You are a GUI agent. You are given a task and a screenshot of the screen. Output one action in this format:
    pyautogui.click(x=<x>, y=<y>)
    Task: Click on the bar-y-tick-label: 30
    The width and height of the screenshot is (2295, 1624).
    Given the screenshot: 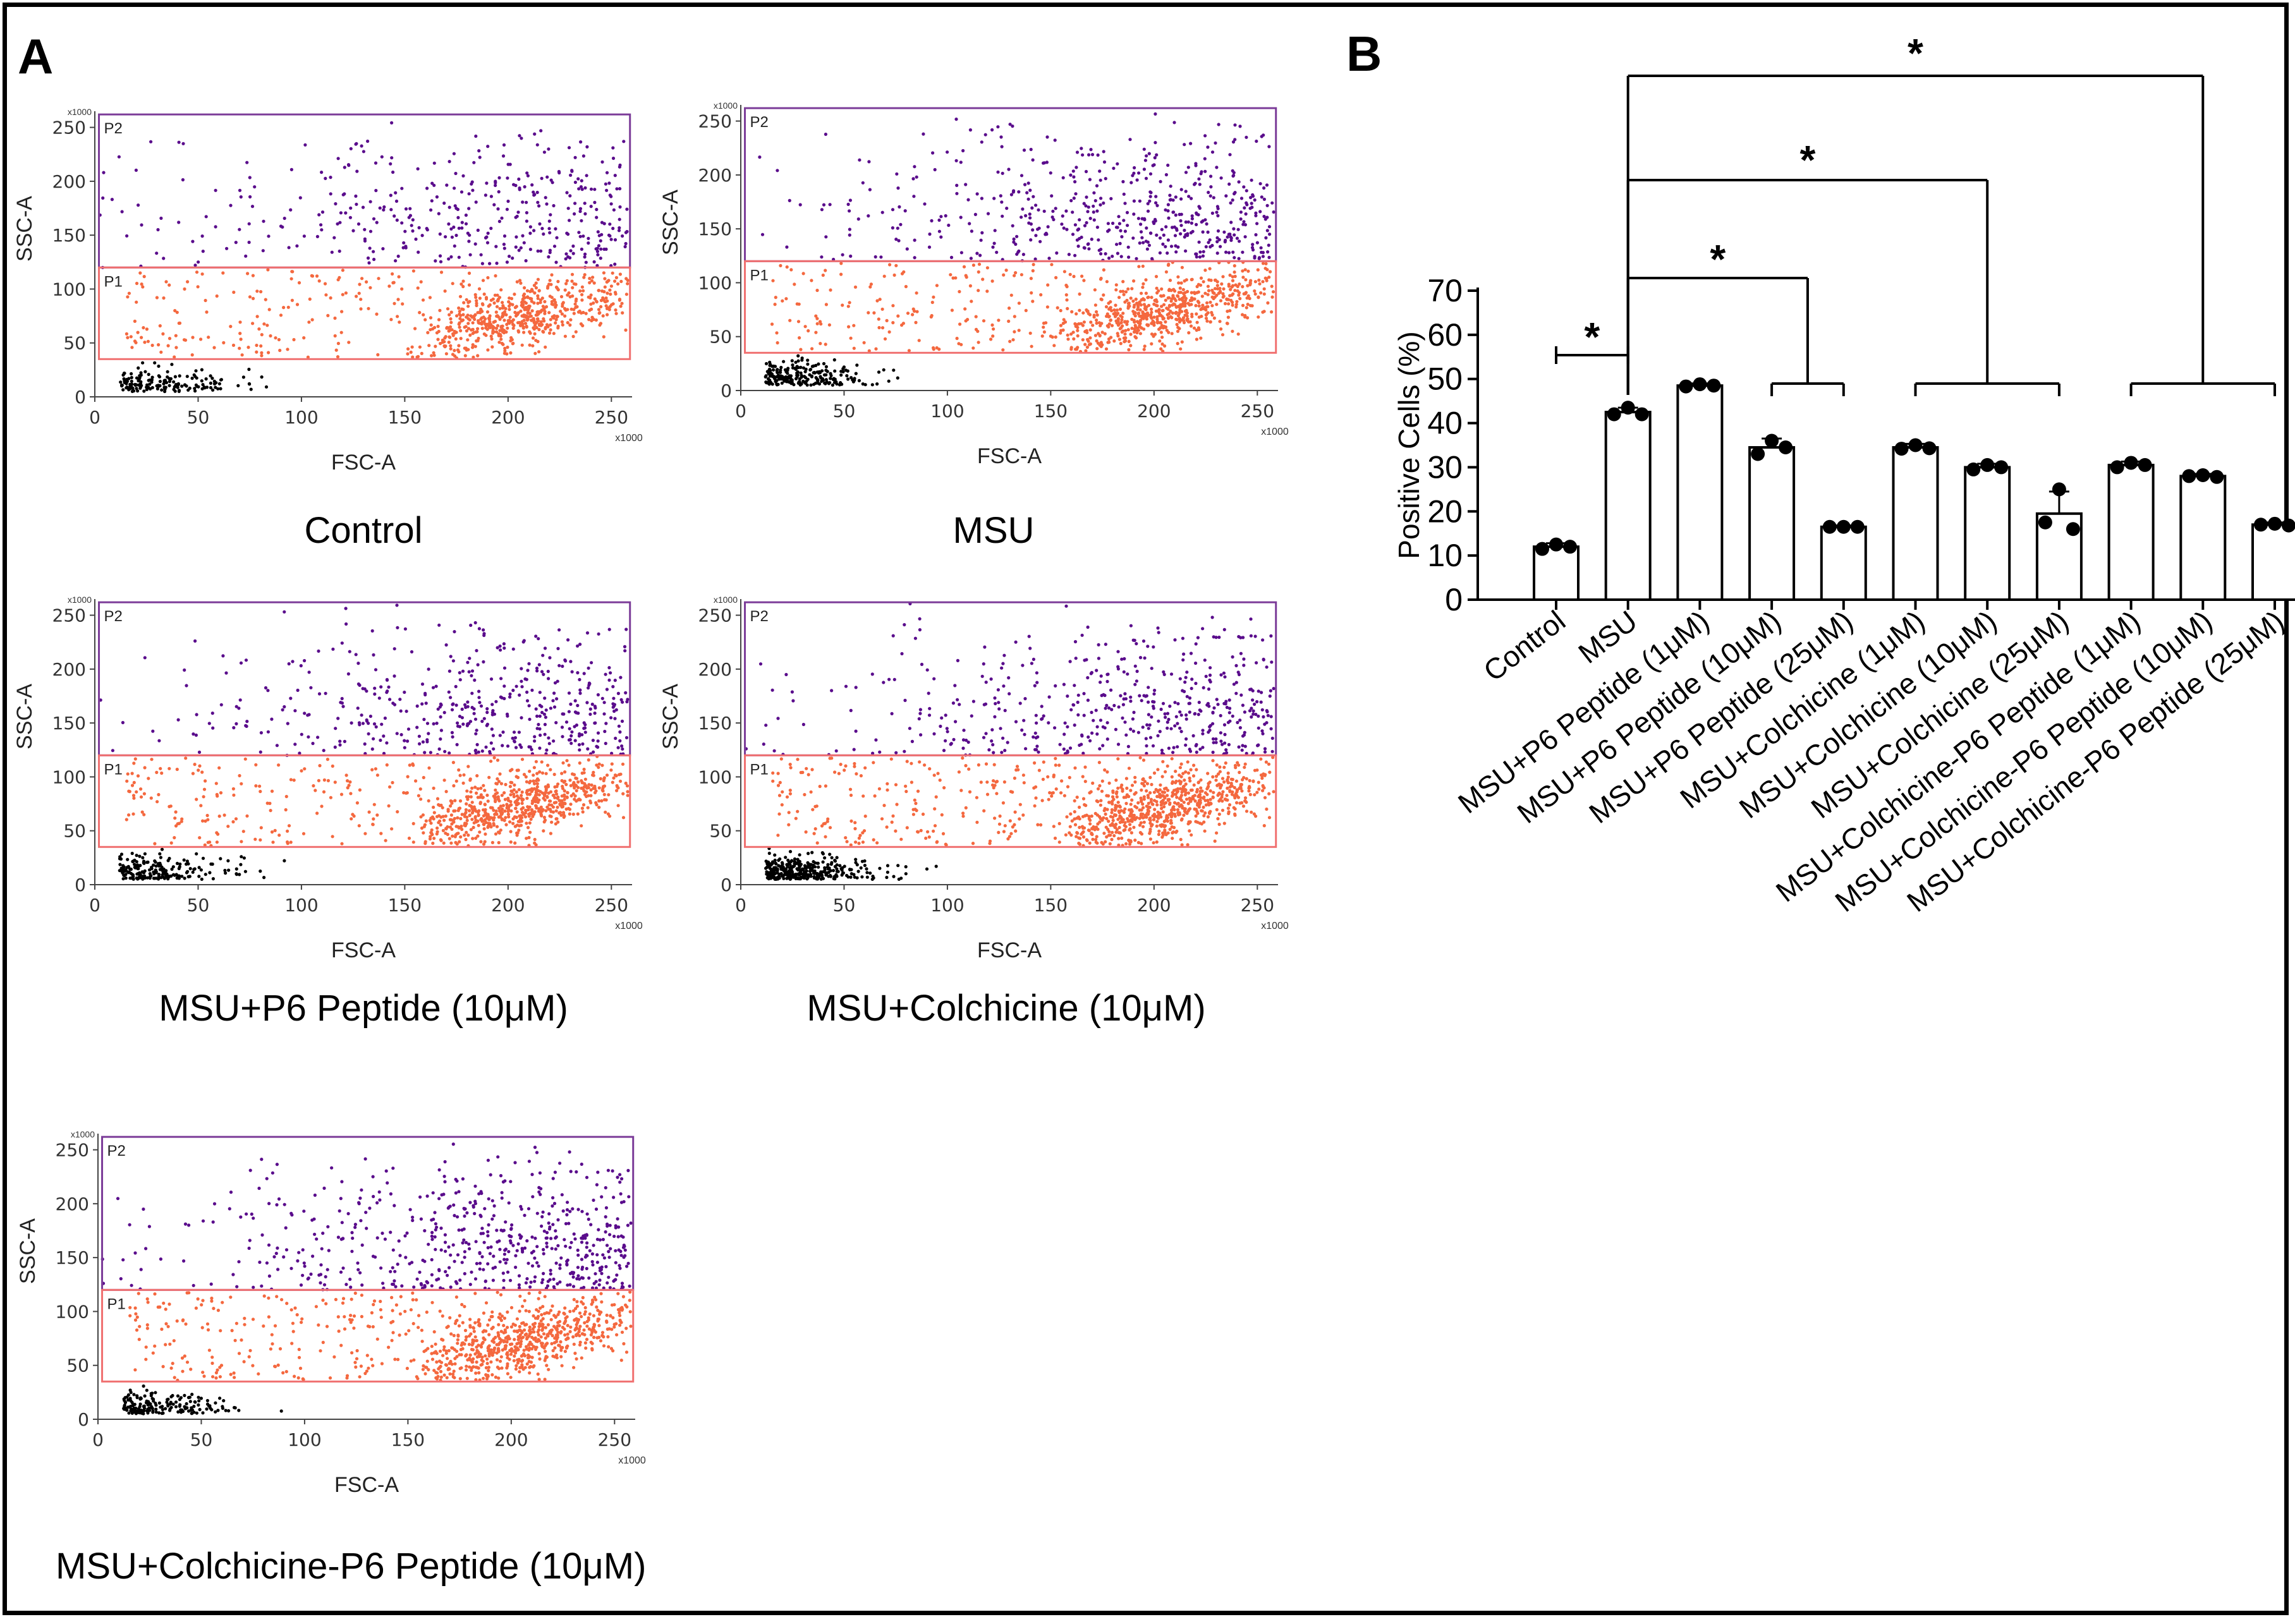 What is the action you would take?
    pyautogui.click(x=1445, y=467)
    